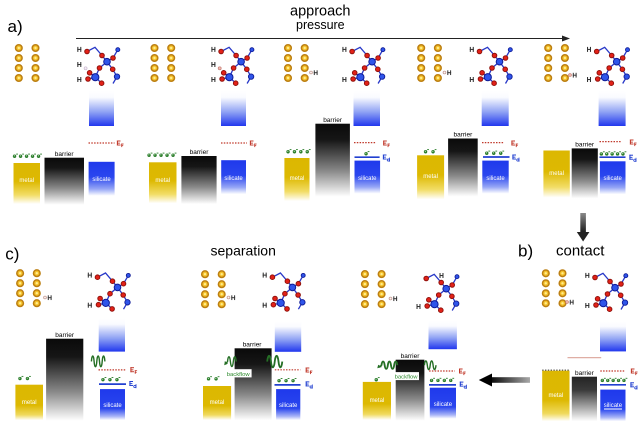 The image size is (643, 427). Describe the element at coordinates (580, 251) in the screenshot. I see `svg-text: contact` at that location.